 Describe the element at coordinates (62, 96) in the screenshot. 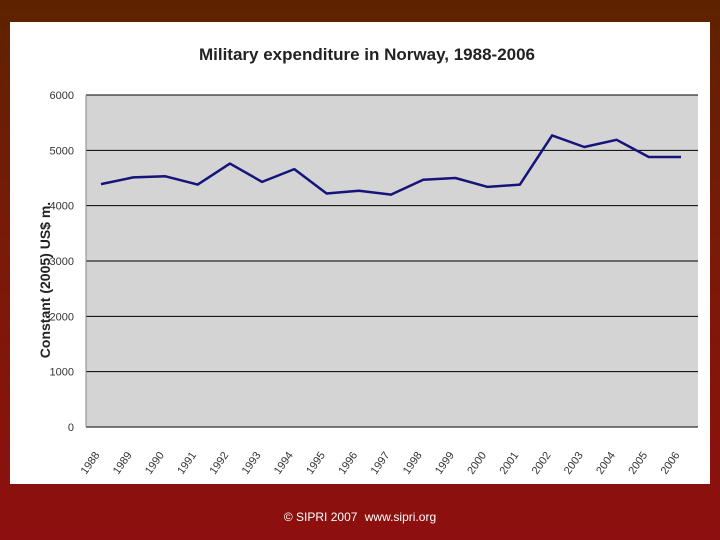

I see `y-tick-label: 6000` at that location.